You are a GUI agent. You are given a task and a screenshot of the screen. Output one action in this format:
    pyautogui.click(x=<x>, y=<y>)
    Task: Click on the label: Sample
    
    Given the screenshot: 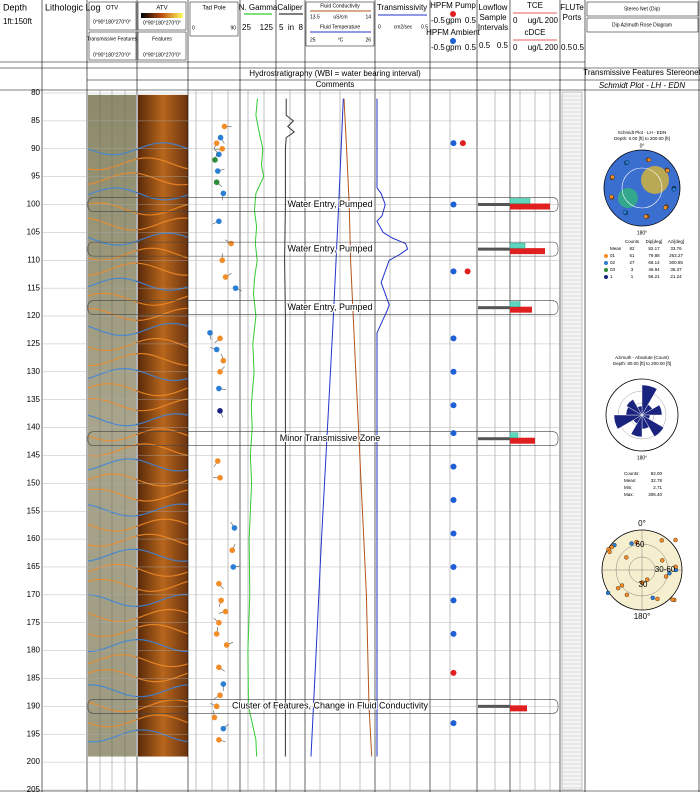 What is the action you would take?
    pyautogui.click(x=493, y=17)
    